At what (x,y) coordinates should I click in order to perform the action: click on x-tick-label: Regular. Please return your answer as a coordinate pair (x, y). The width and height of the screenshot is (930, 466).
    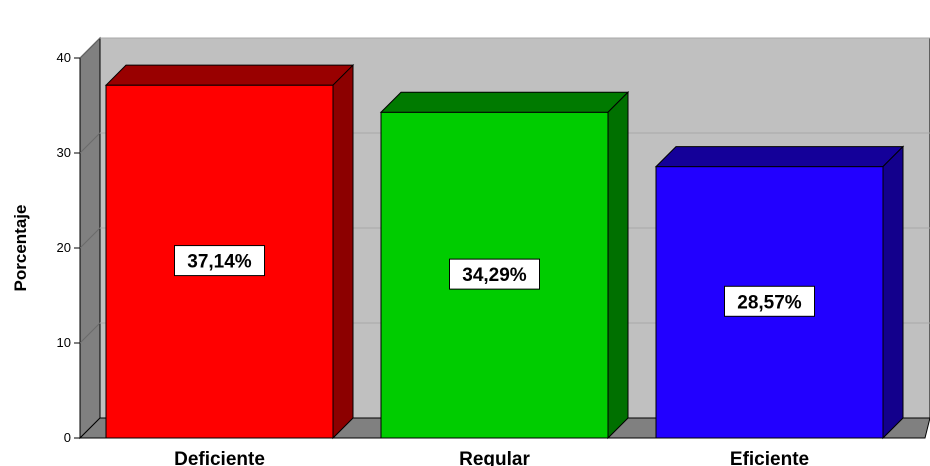
    Looking at the image, I should click on (494, 457).